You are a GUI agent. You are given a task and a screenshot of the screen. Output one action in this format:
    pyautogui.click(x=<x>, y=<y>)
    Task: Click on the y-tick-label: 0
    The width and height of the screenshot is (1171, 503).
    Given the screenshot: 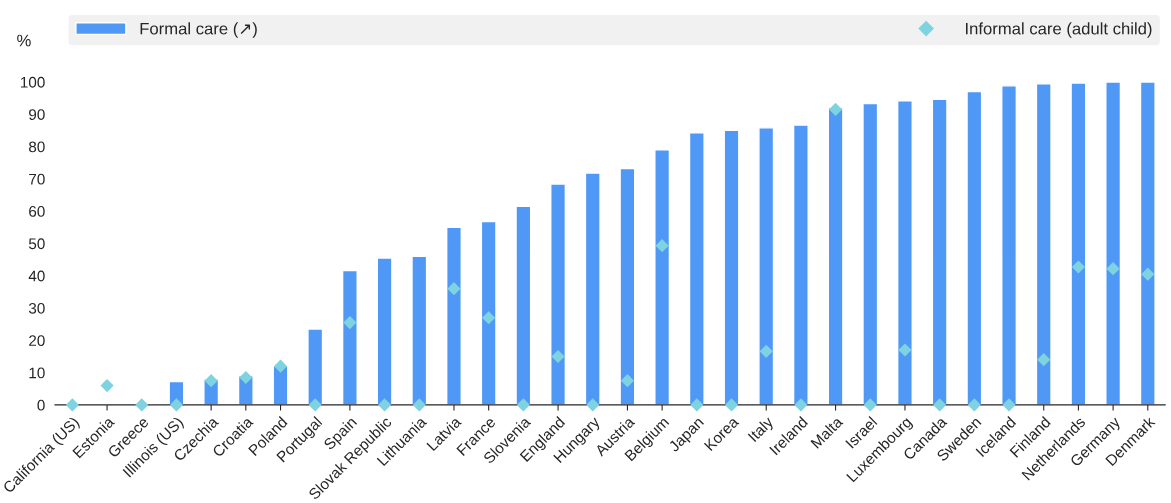 What is the action you would take?
    pyautogui.click(x=41, y=405)
    